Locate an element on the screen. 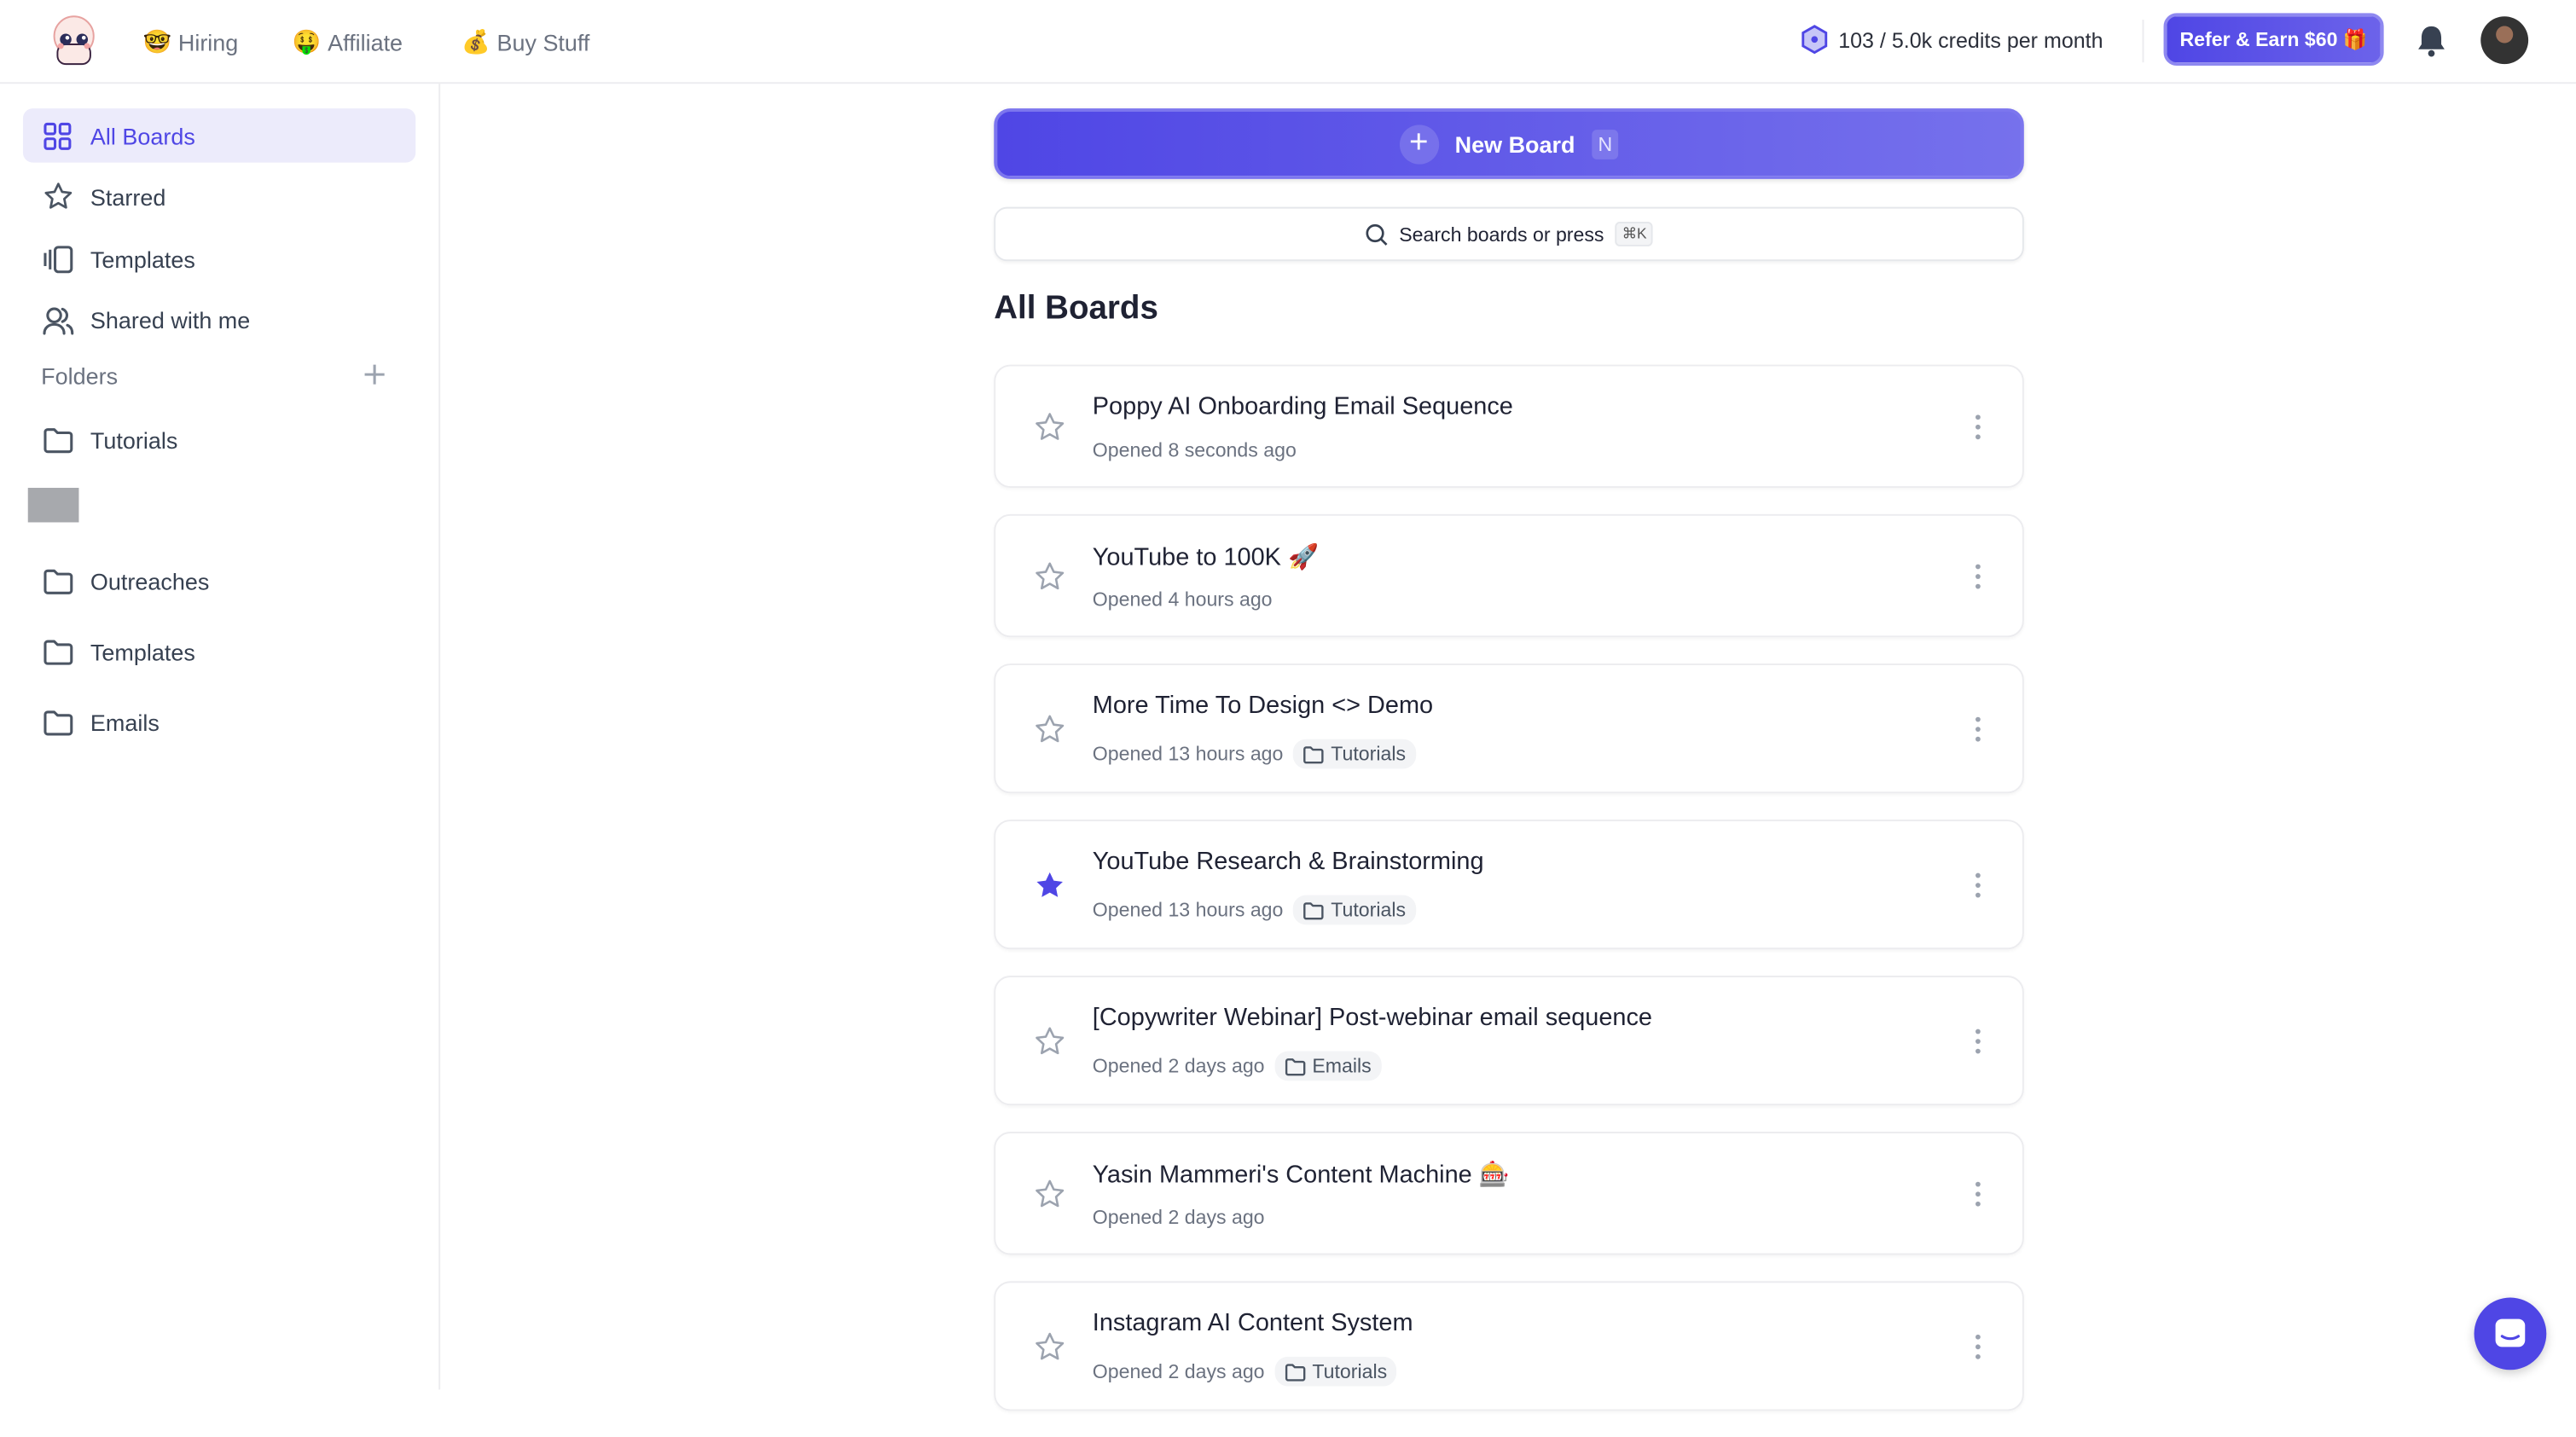  nav-buy-stuff: 💰 Buy Stuff is located at coordinates (525, 42).